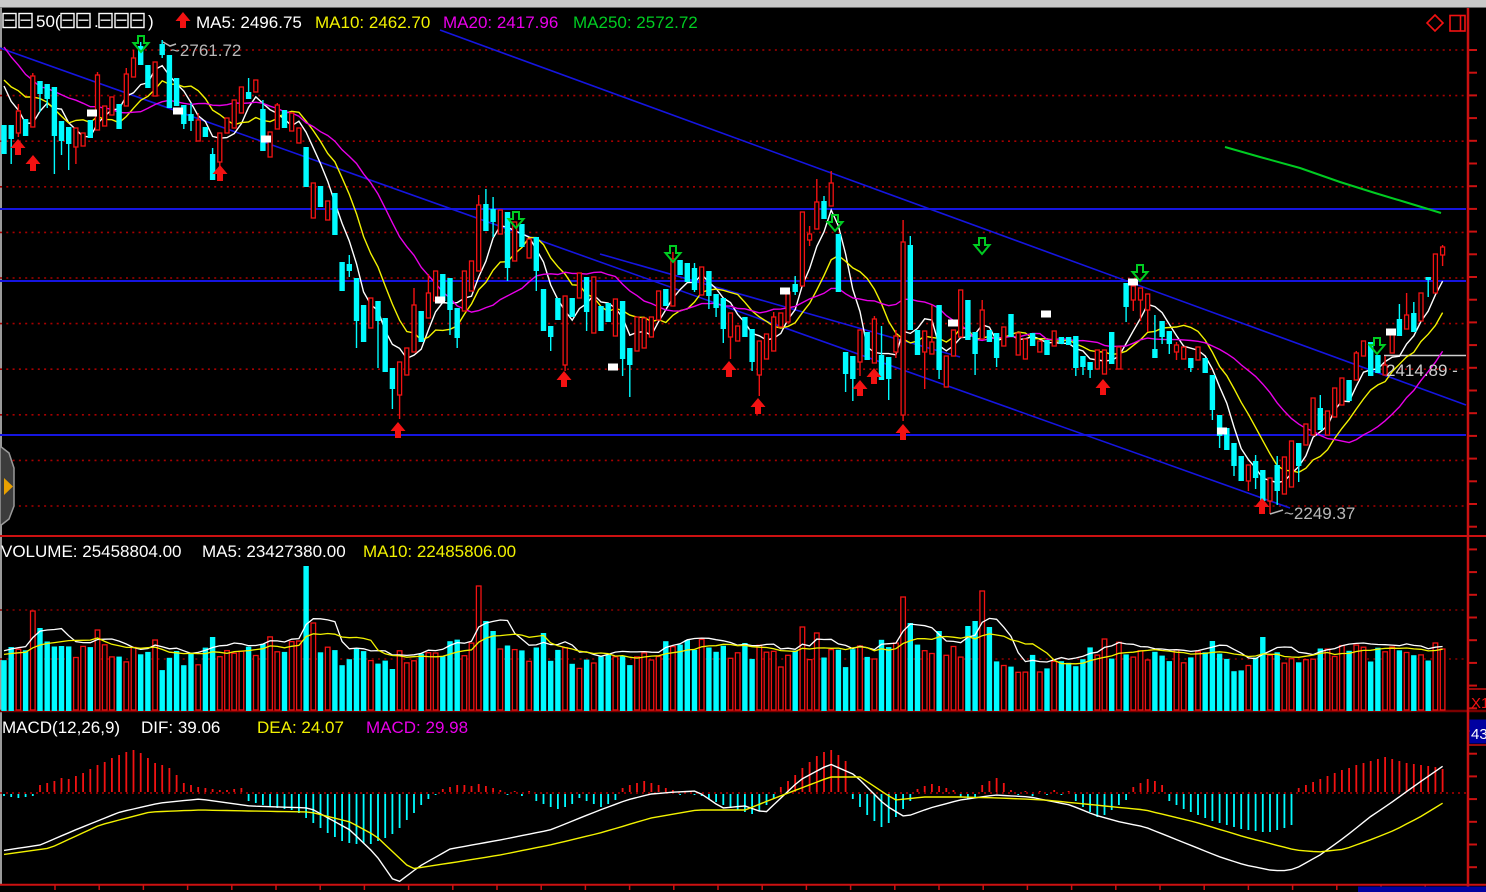 This screenshot has height=892, width=1486. Describe the element at coordinates (61, 727) in the screenshot. I see `svg-text: MACD(12,26,9)` at that location.